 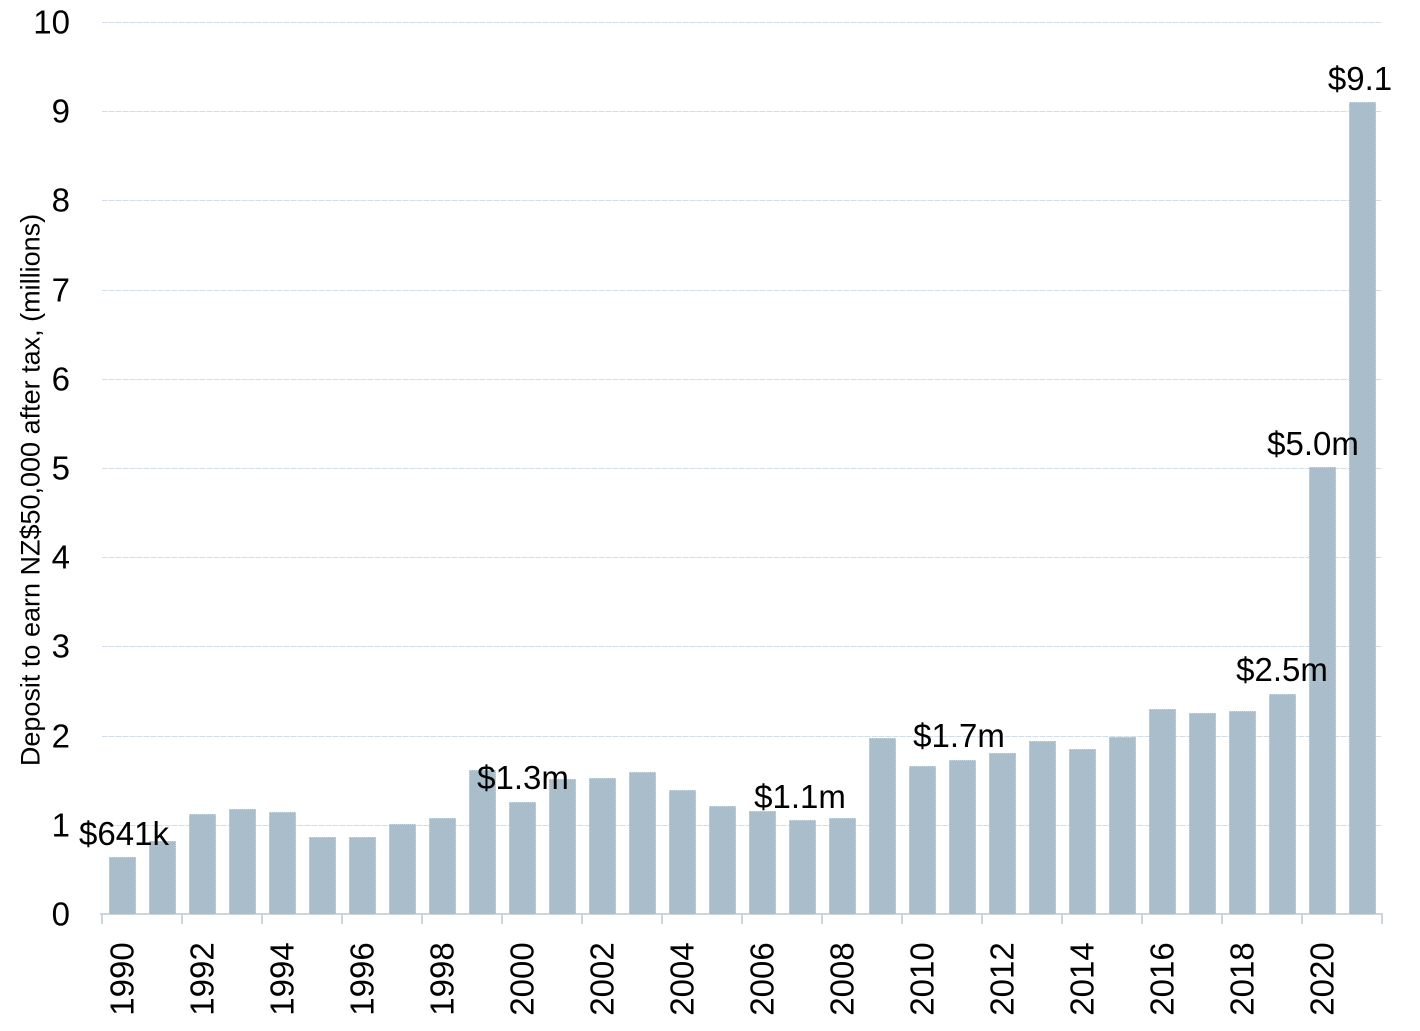 What do you see at coordinates (682, 852) in the screenshot?
I see `bar-2004` at bounding box center [682, 852].